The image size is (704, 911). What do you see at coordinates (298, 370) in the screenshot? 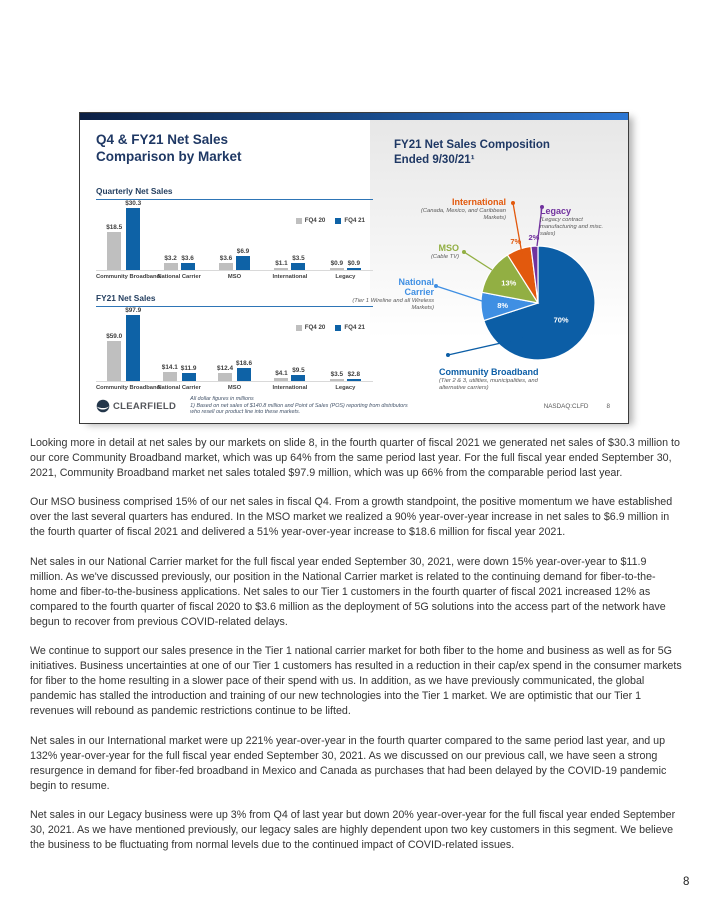
I see `bar-value-label: $9.5` at bounding box center [298, 370].